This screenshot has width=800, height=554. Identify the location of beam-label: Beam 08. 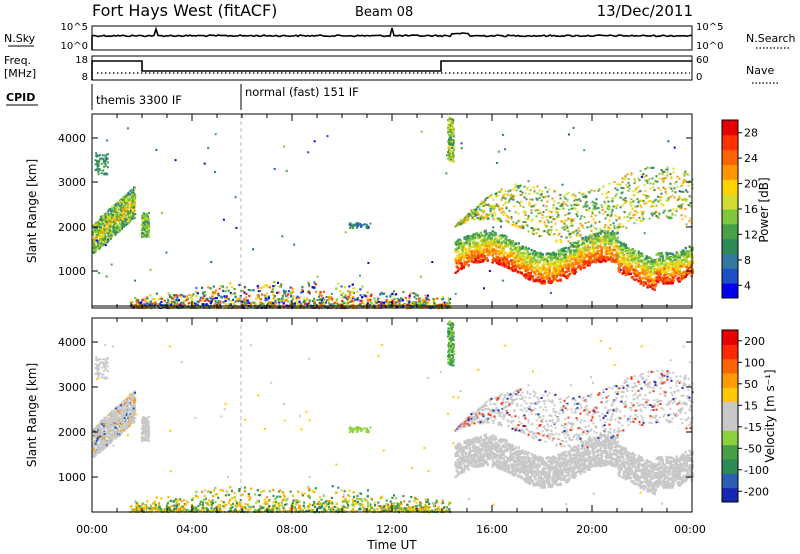
(384, 12).